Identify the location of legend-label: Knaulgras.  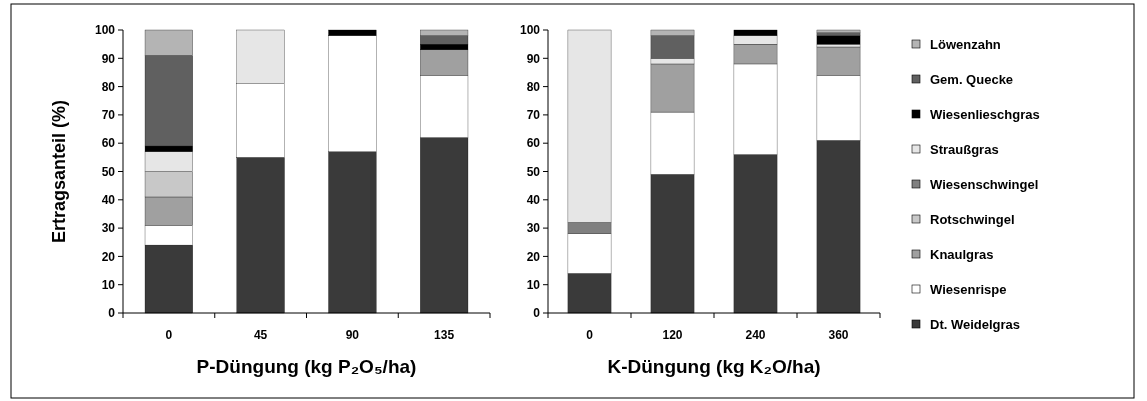
(962, 254).